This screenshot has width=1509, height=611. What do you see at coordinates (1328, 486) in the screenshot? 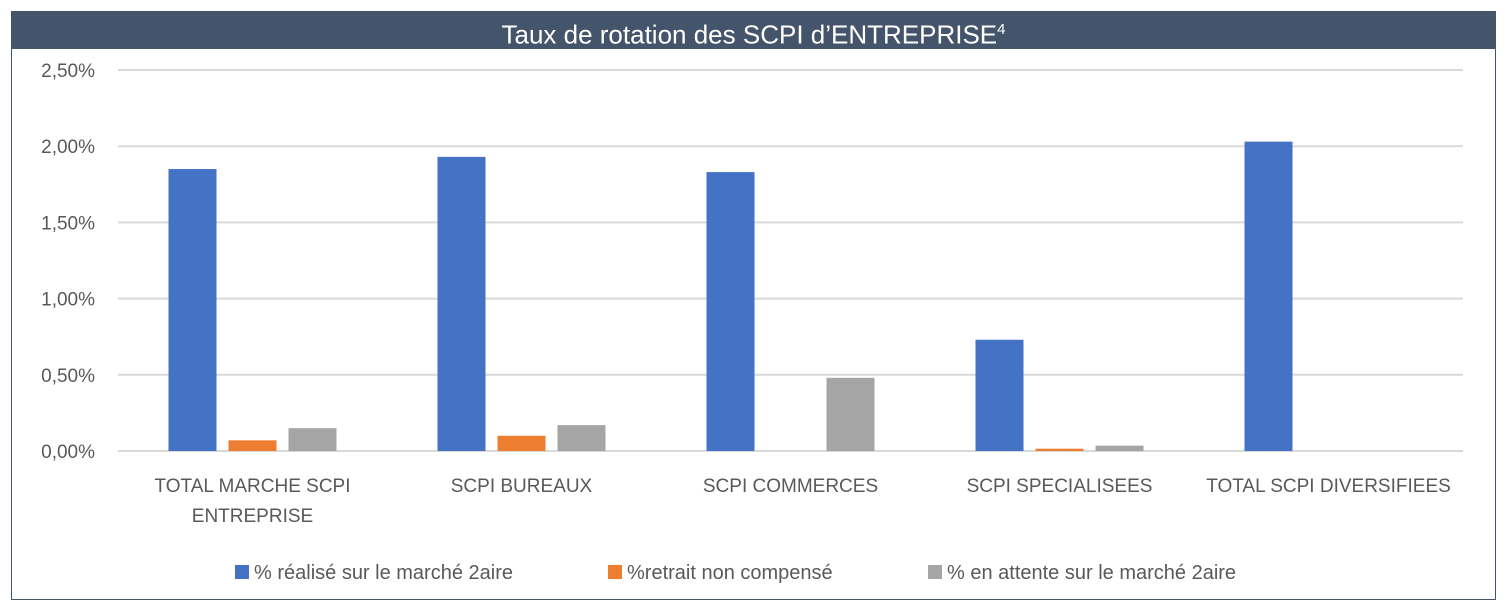
I see `x-category-label: TOTAL SCPI DIVERSIFIEES` at bounding box center [1328, 486].